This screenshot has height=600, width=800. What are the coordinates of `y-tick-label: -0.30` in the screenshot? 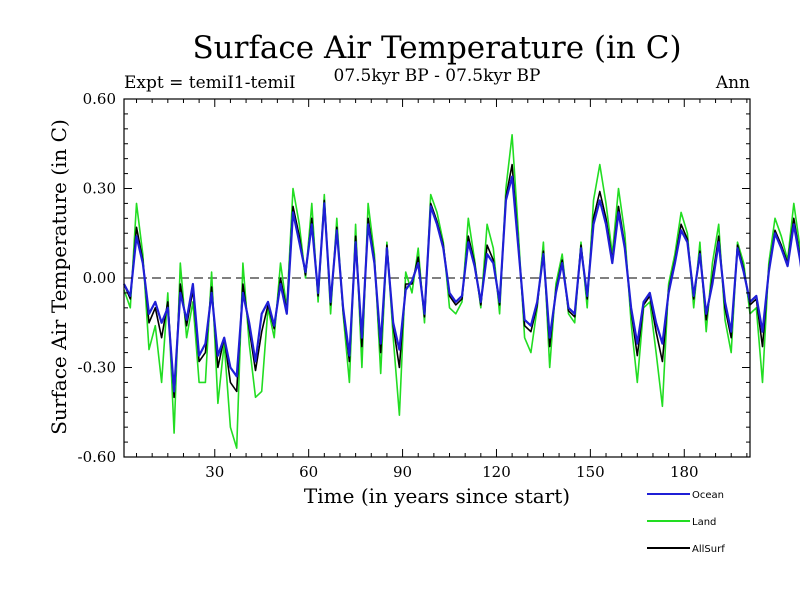 It's located at (97, 368).